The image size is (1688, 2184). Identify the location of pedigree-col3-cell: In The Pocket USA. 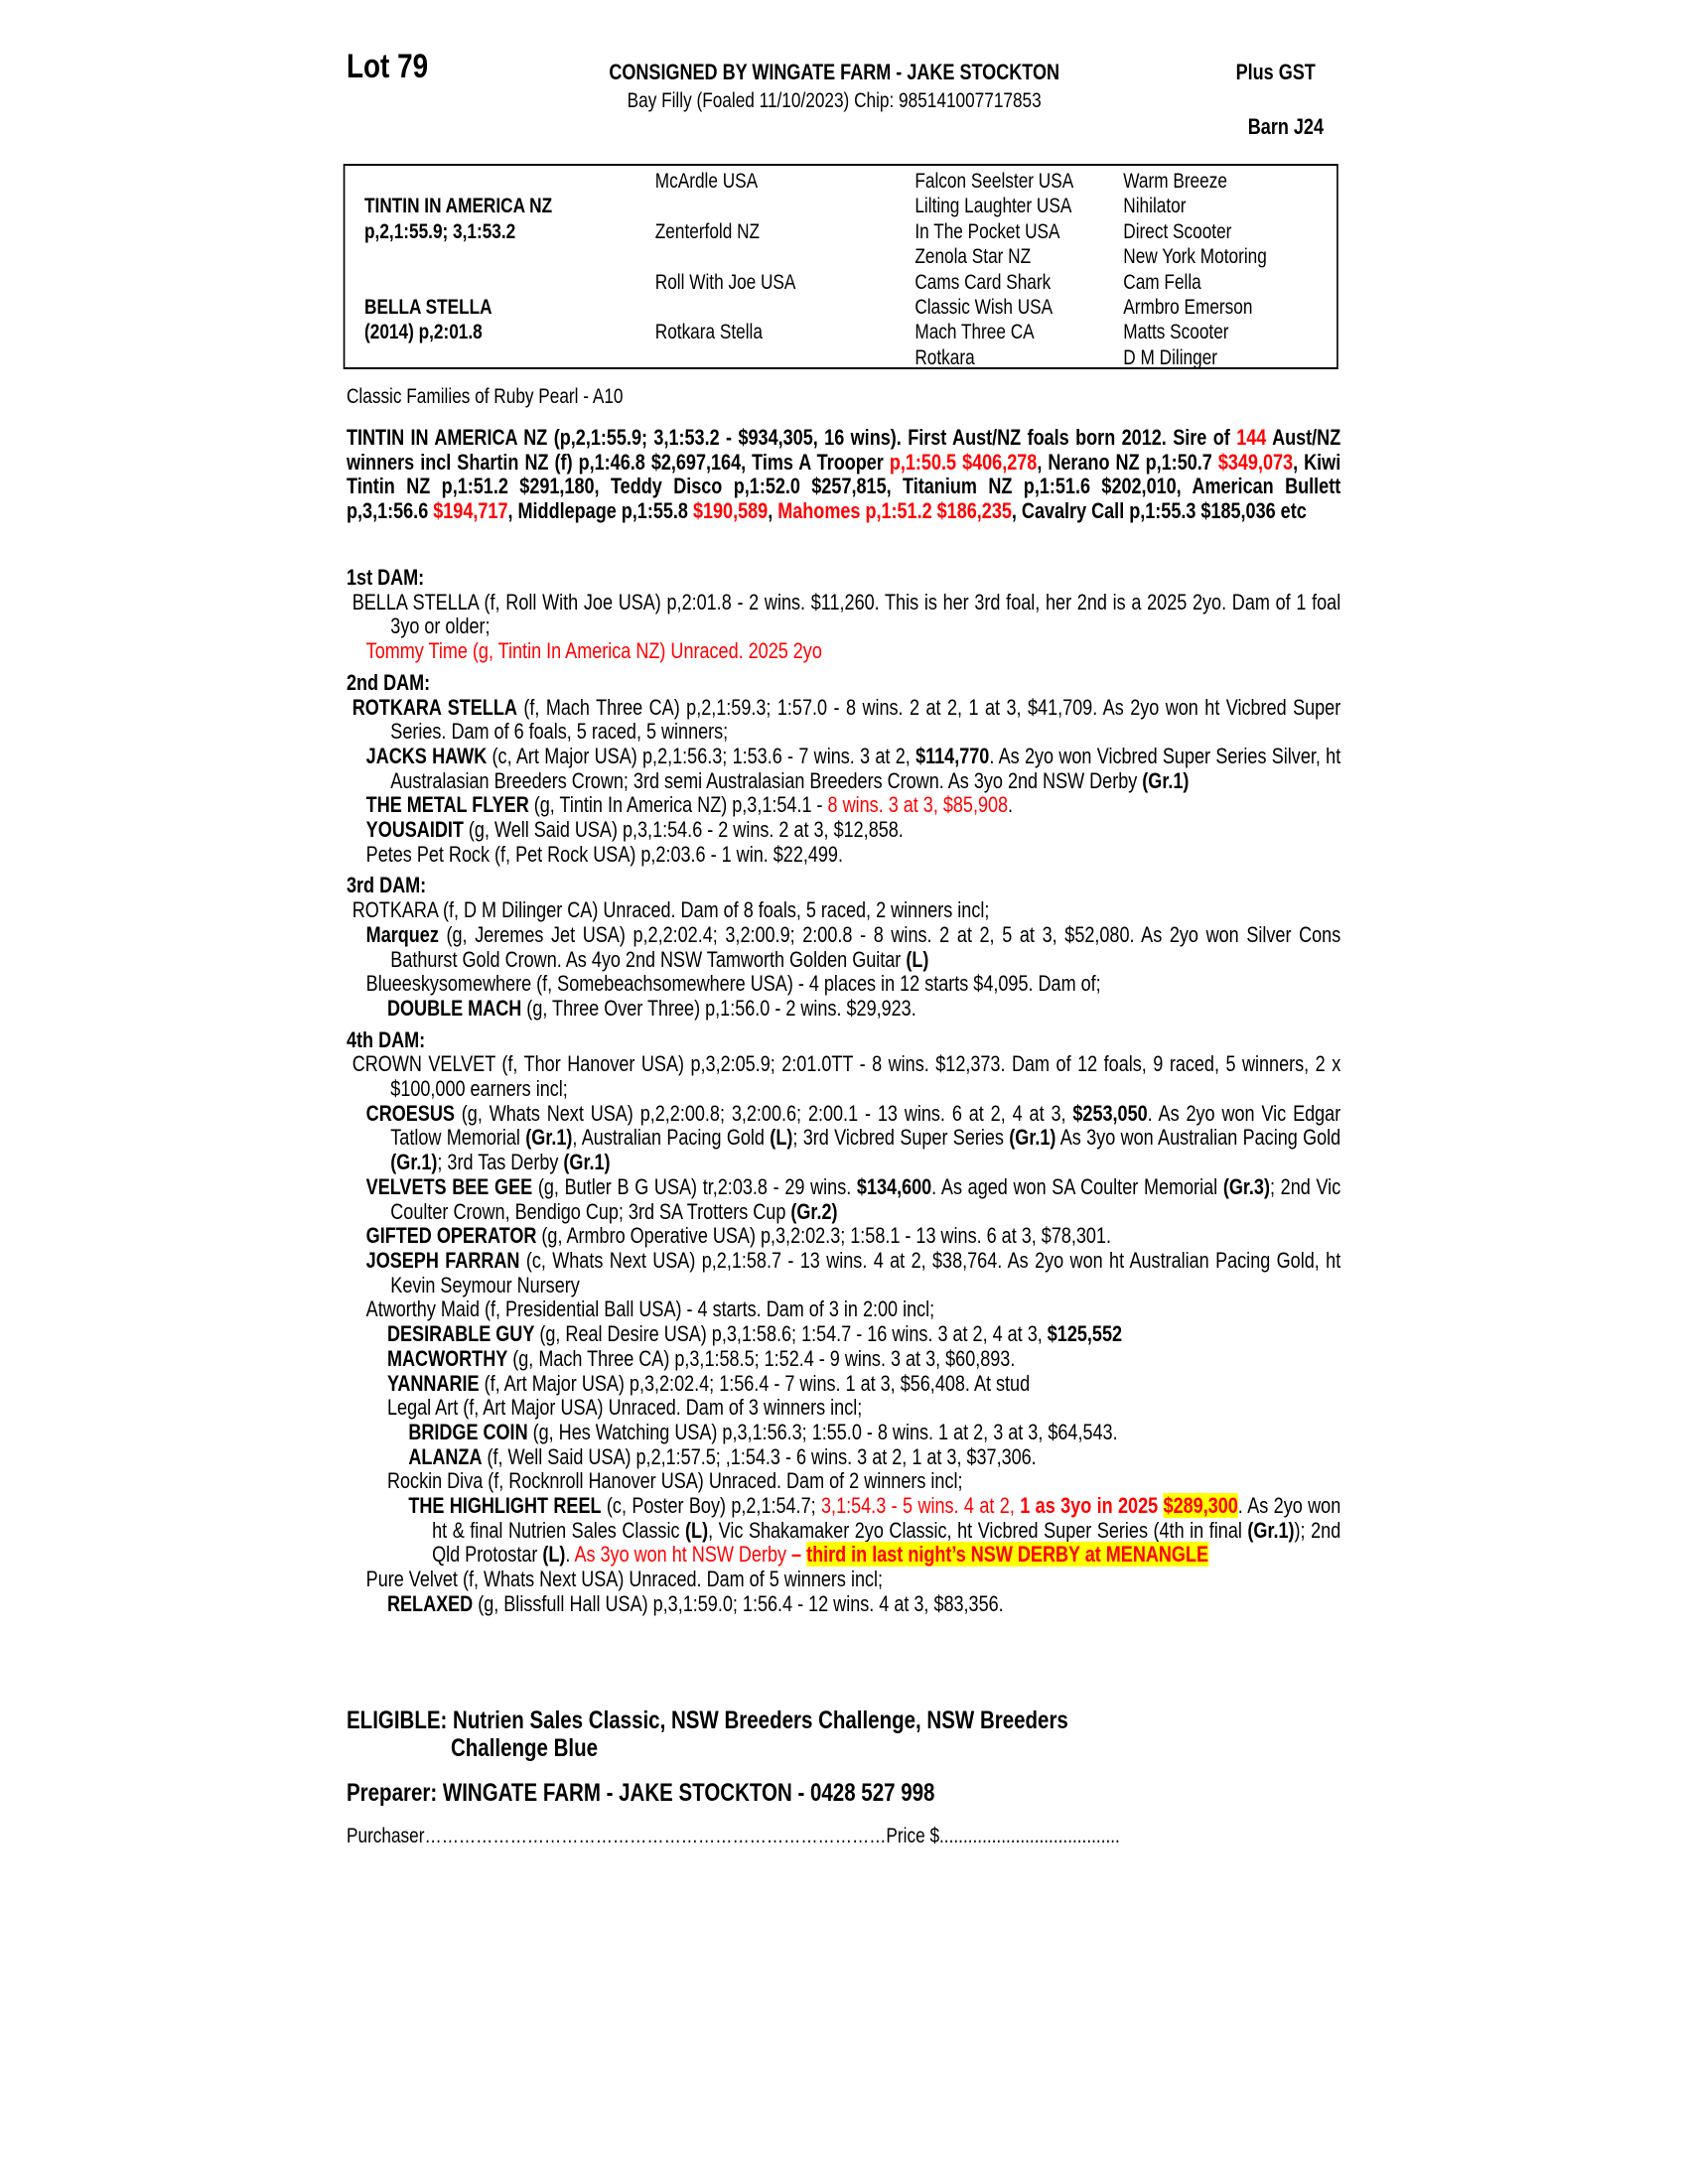
(987, 231).